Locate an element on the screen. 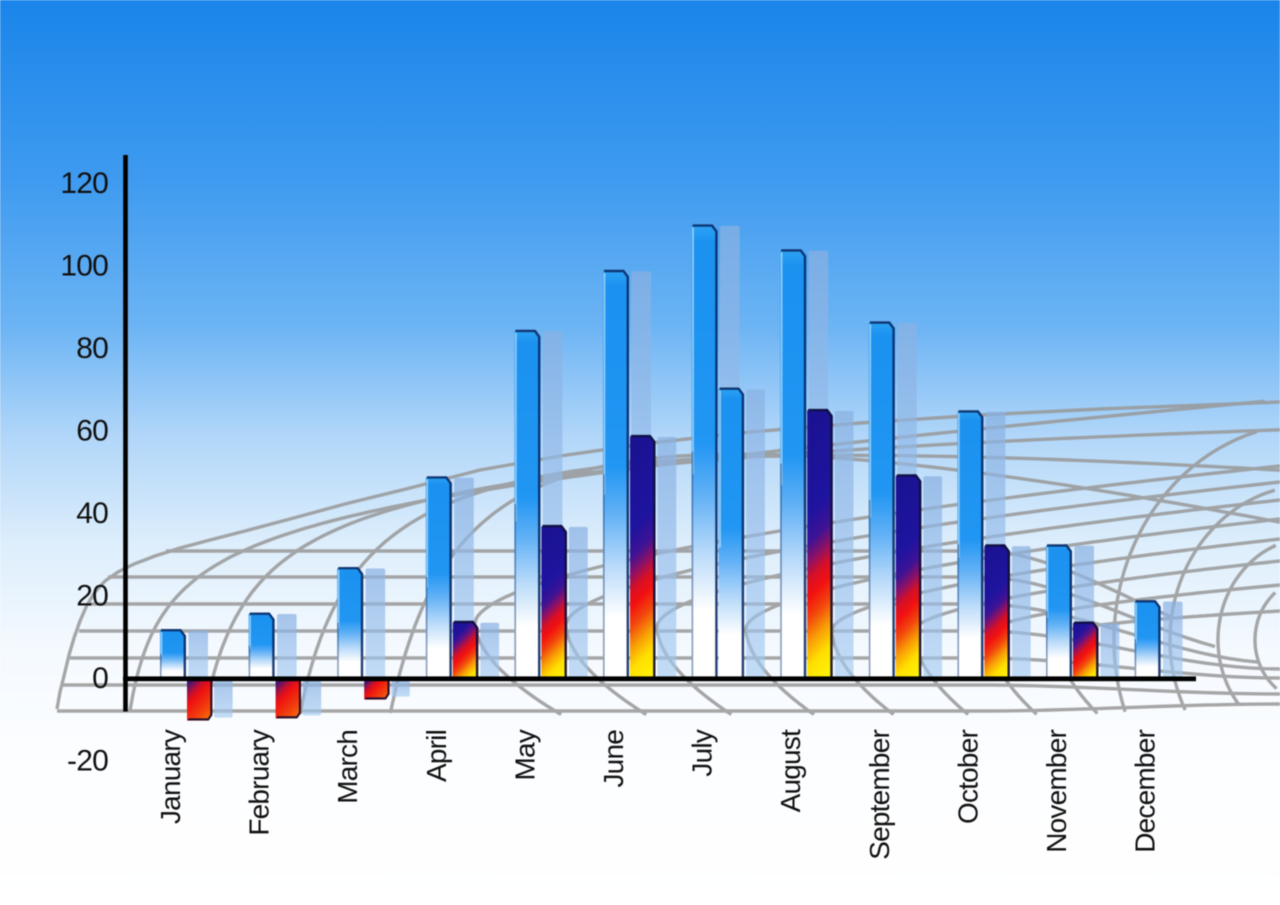 This screenshot has height=905, width=1280. svg-text: October is located at coordinates (967, 777).